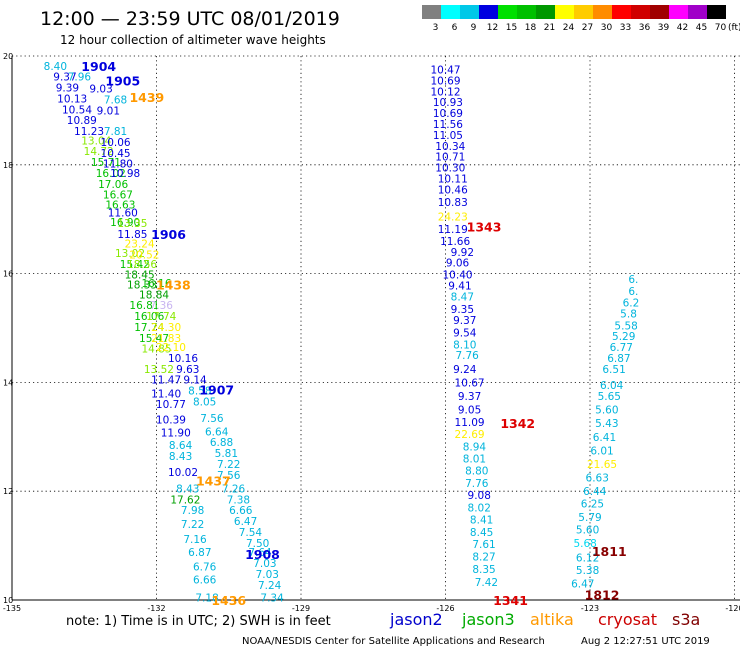 This screenshot has height=650, width=740. Describe the element at coordinates (453, 179) in the screenshot. I see `wave-height-label: 10.11` at that location.